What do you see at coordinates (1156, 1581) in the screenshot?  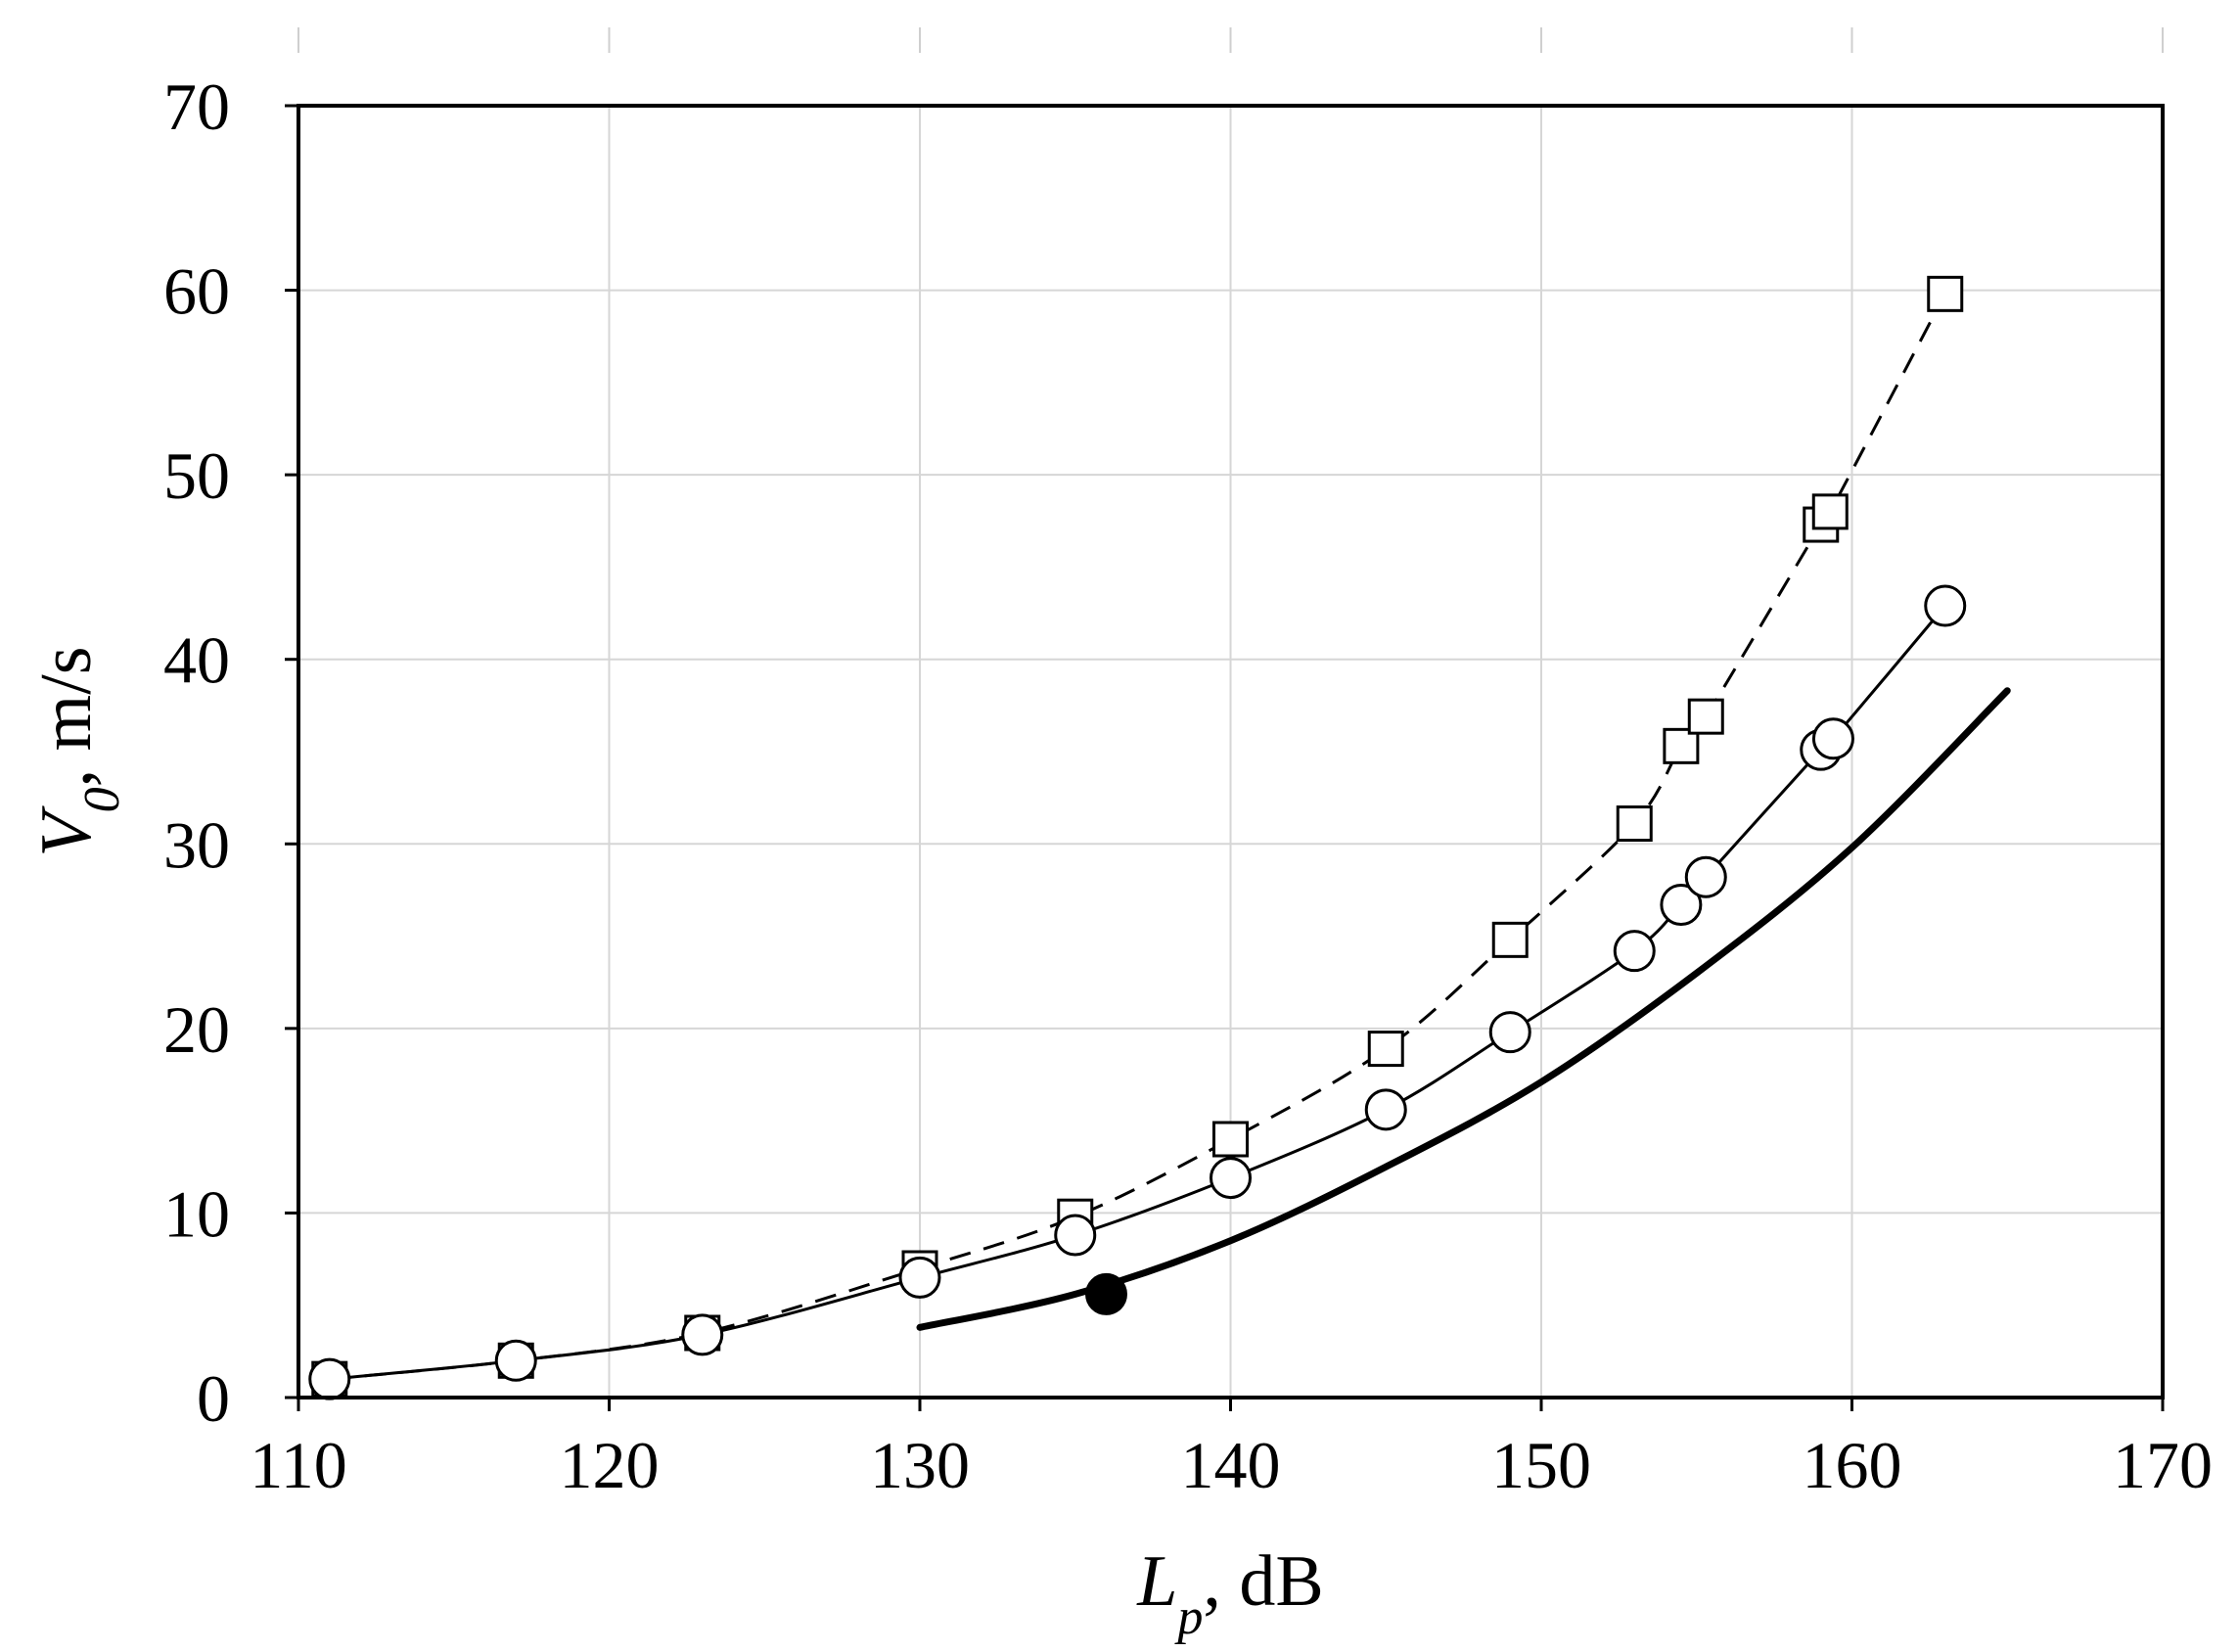 I see `x-axis-symbol: L` at bounding box center [1156, 1581].